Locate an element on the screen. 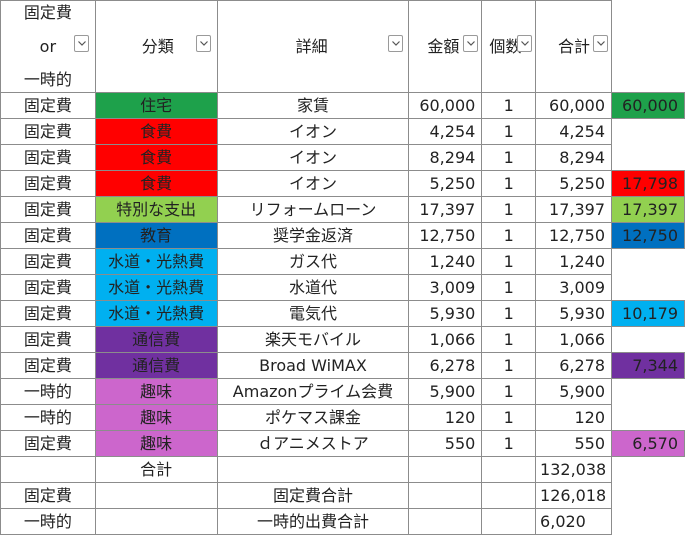 This screenshot has width=685, height=542. amount-cell: 120 is located at coordinates (445, 417).